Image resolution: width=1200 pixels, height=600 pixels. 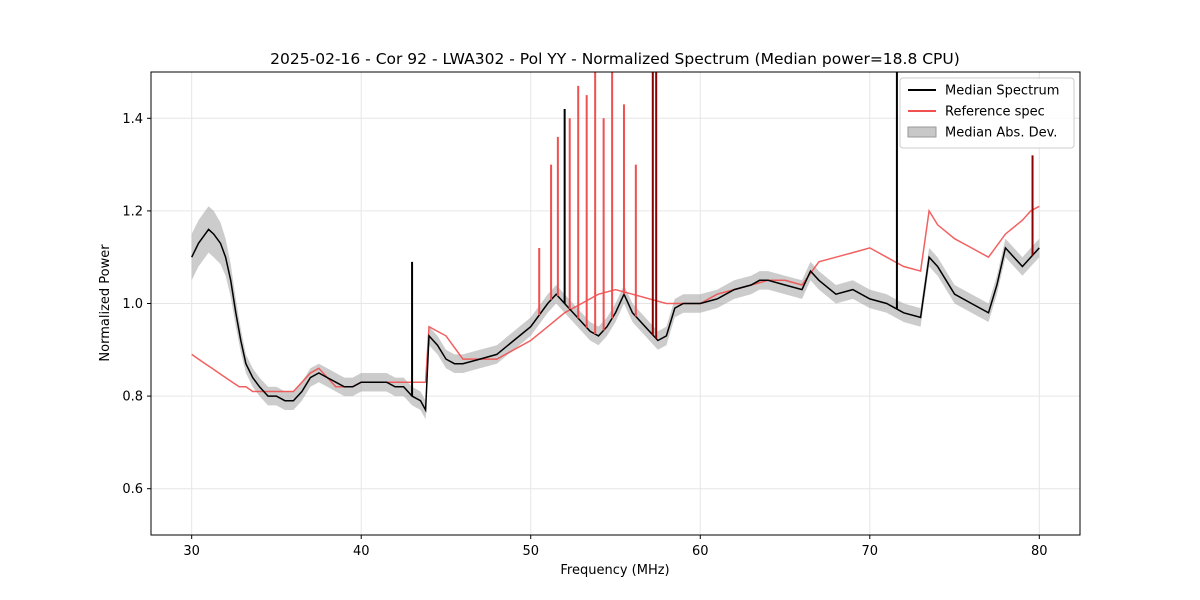 I want to click on y-axis-ticks: 0.6 0.8 1.0 1.2 1.4, so click(x=136, y=304).